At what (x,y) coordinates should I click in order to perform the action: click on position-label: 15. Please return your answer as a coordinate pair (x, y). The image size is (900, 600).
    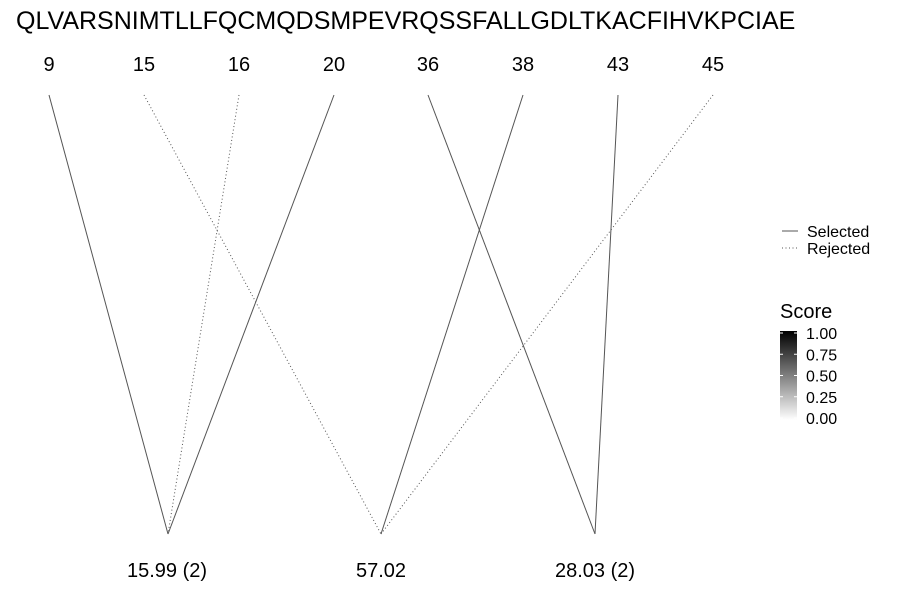
    Looking at the image, I should click on (144, 65).